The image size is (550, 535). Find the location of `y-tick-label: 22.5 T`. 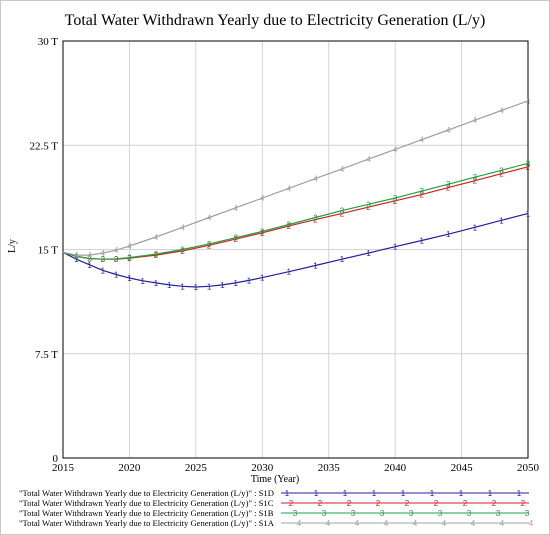

y-tick-label: 22.5 T is located at coordinates (43, 146).